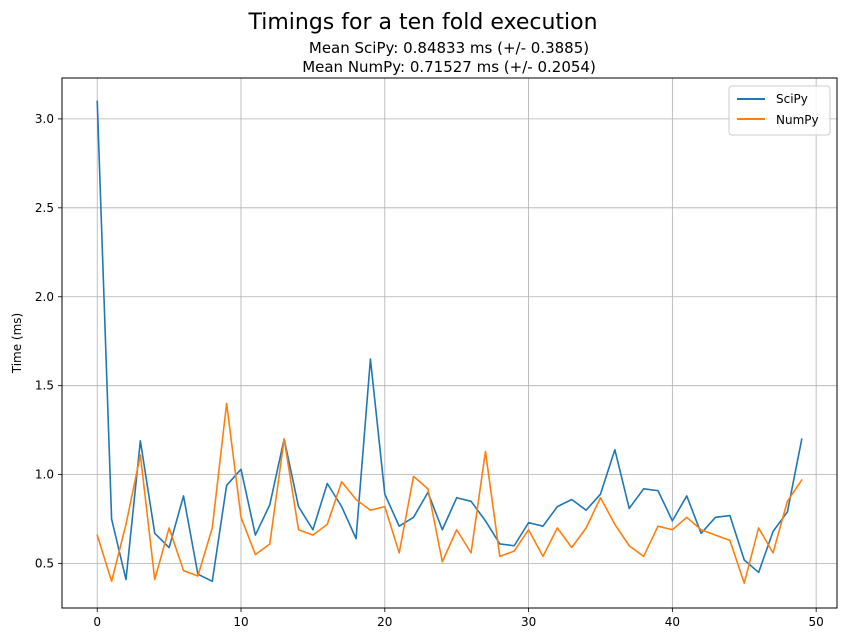 This screenshot has height=642, width=846. I want to click on legend-label-scipy: SciPy, so click(792, 99).